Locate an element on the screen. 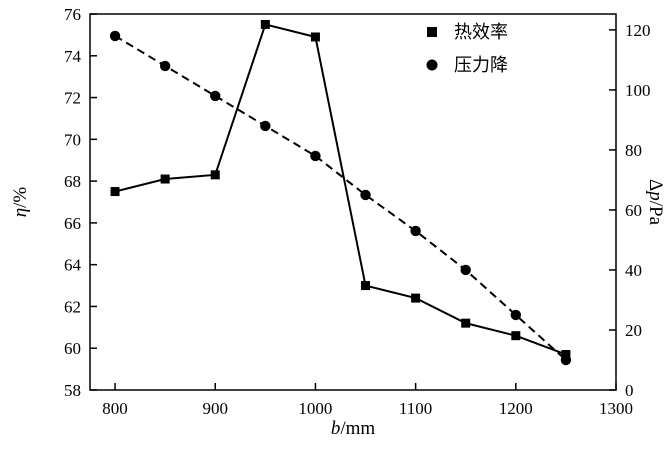 The image size is (665, 454). x-tick-label: 1000 is located at coordinates (315, 408).